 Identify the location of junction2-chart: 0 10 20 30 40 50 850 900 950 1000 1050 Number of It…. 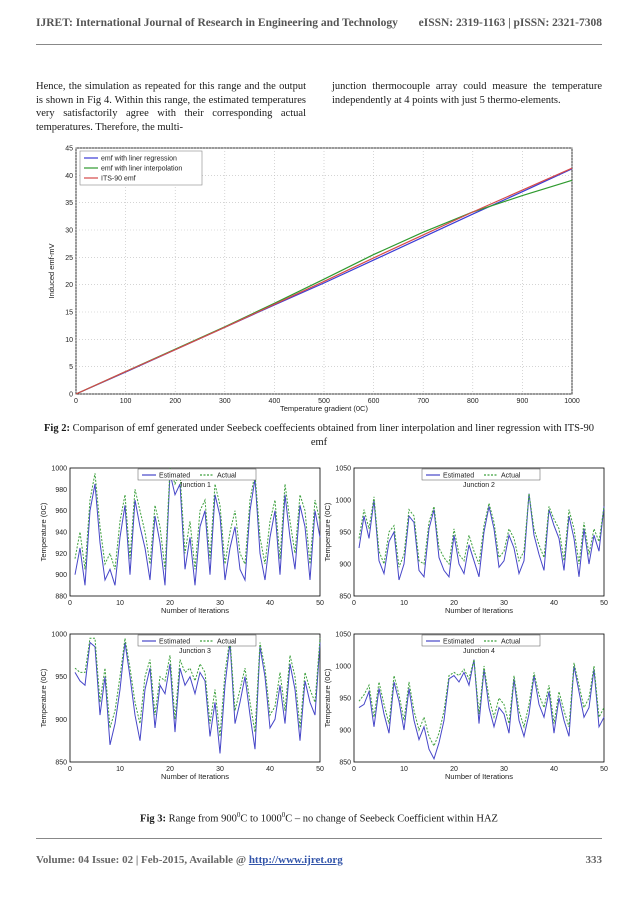
(465, 540).